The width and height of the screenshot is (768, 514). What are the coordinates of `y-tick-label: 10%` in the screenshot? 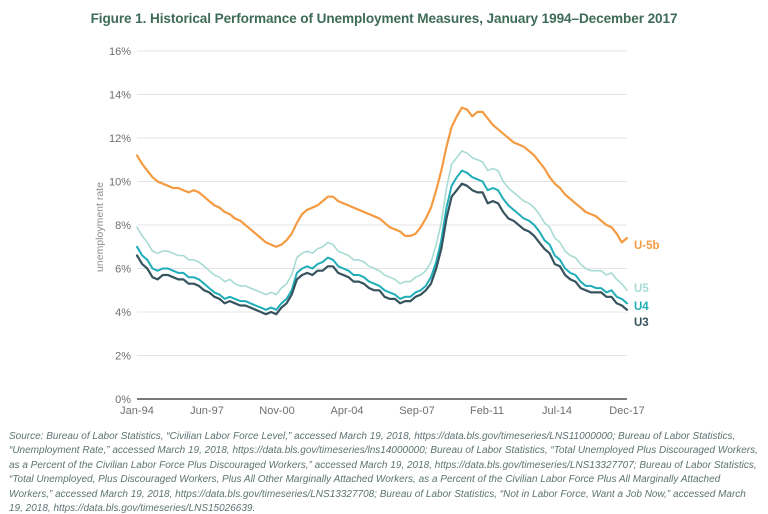 It's located at (120, 183).